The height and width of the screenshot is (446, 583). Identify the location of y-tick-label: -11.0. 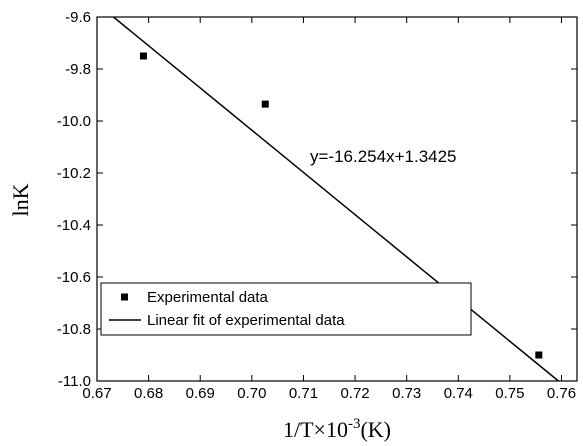
(74, 381).